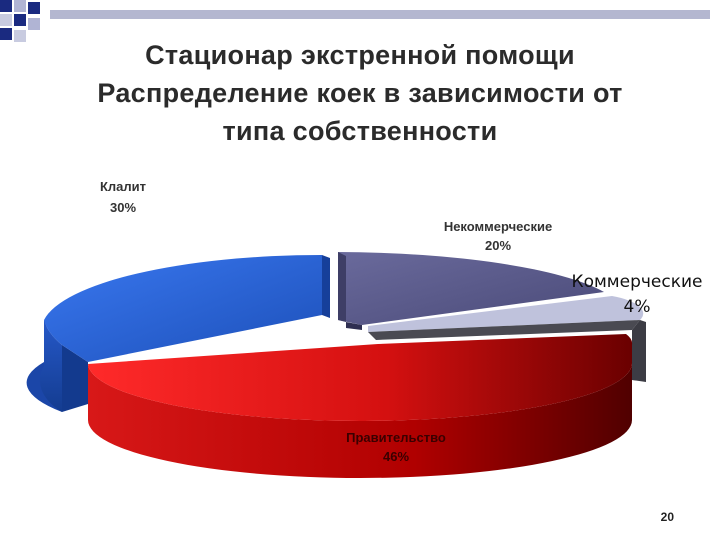 This screenshot has height=540, width=720. Describe the element at coordinates (360, 55) in the screenshot. I see `title-line-1: Стационар экстренной помощи` at that location.